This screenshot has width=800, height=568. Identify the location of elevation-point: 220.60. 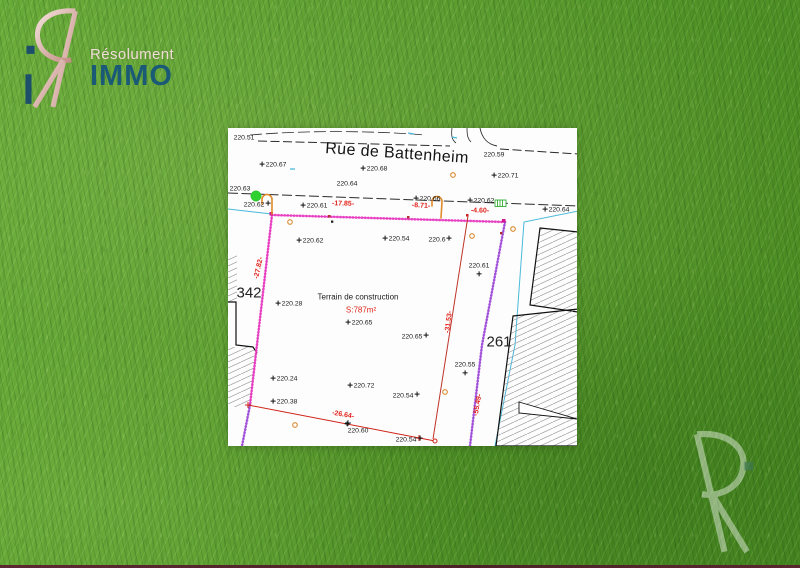
(356, 427).